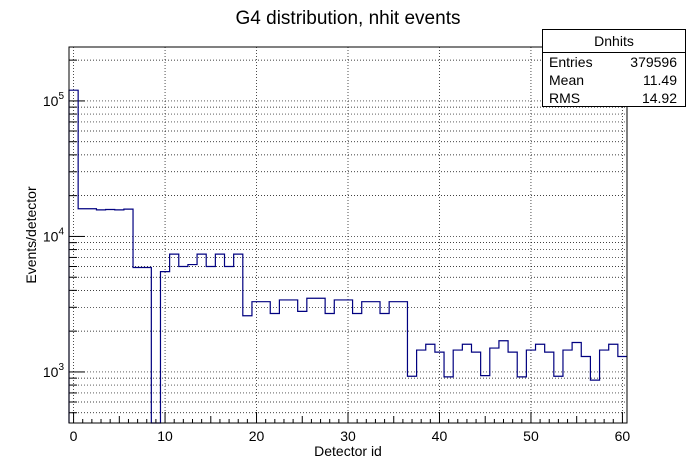 This screenshot has height=472, width=696. Describe the element at coordinates (567, 80) in the screenshot. I see `stats-label: Mean` at that location.